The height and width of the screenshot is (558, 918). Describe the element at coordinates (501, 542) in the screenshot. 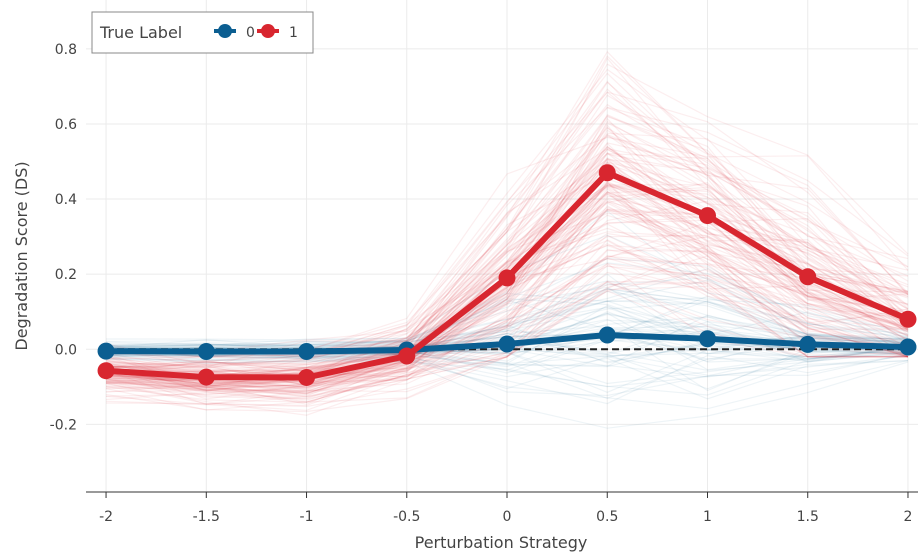

I see `x-axis-title: Perturbation Strategy` at that location.